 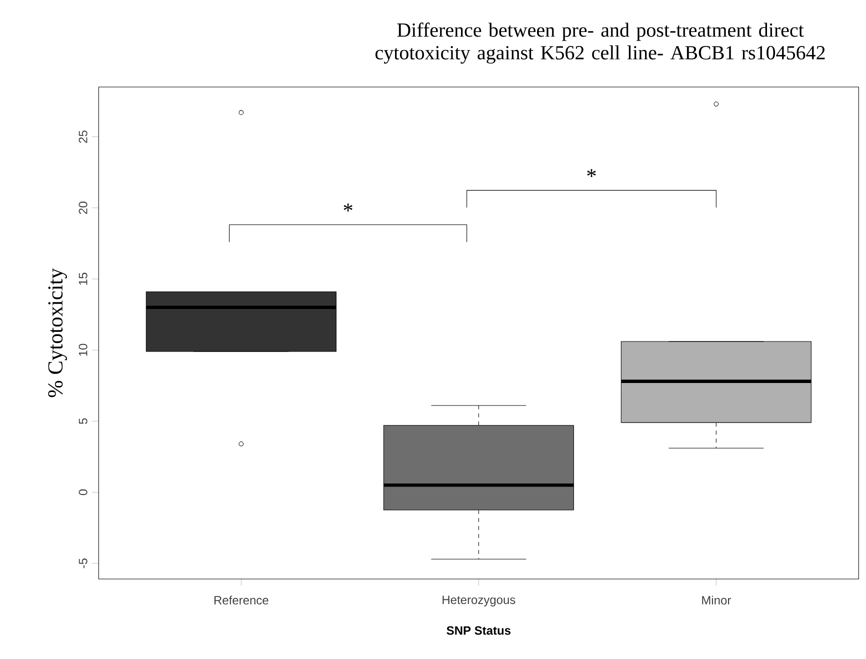 I want to click on y-tick-label: 15, so click(x=83, y=278).